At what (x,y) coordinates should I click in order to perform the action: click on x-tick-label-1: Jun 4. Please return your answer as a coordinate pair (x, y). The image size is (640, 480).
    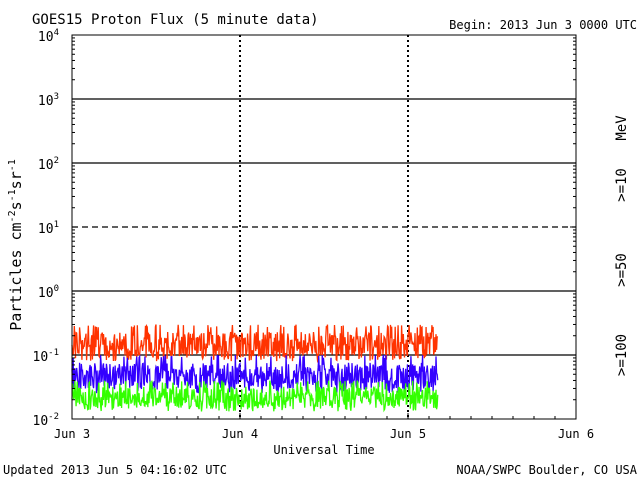
    Looking at the image, I should click on (240, 434).